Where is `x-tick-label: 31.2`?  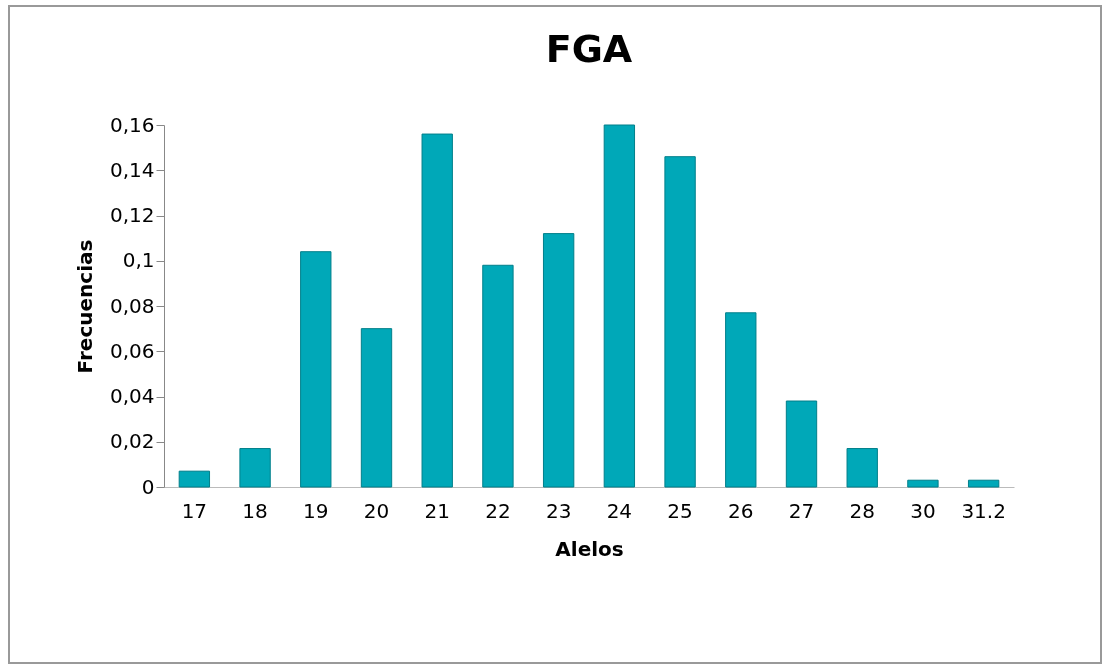 x-tick-label: 31.2 is located at coordinates (983, 510).